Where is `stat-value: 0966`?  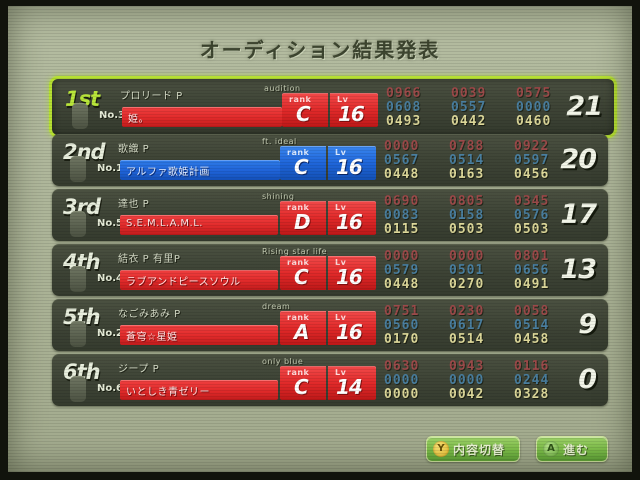 stat-value: 0966 is located at coordinates (404, 93).